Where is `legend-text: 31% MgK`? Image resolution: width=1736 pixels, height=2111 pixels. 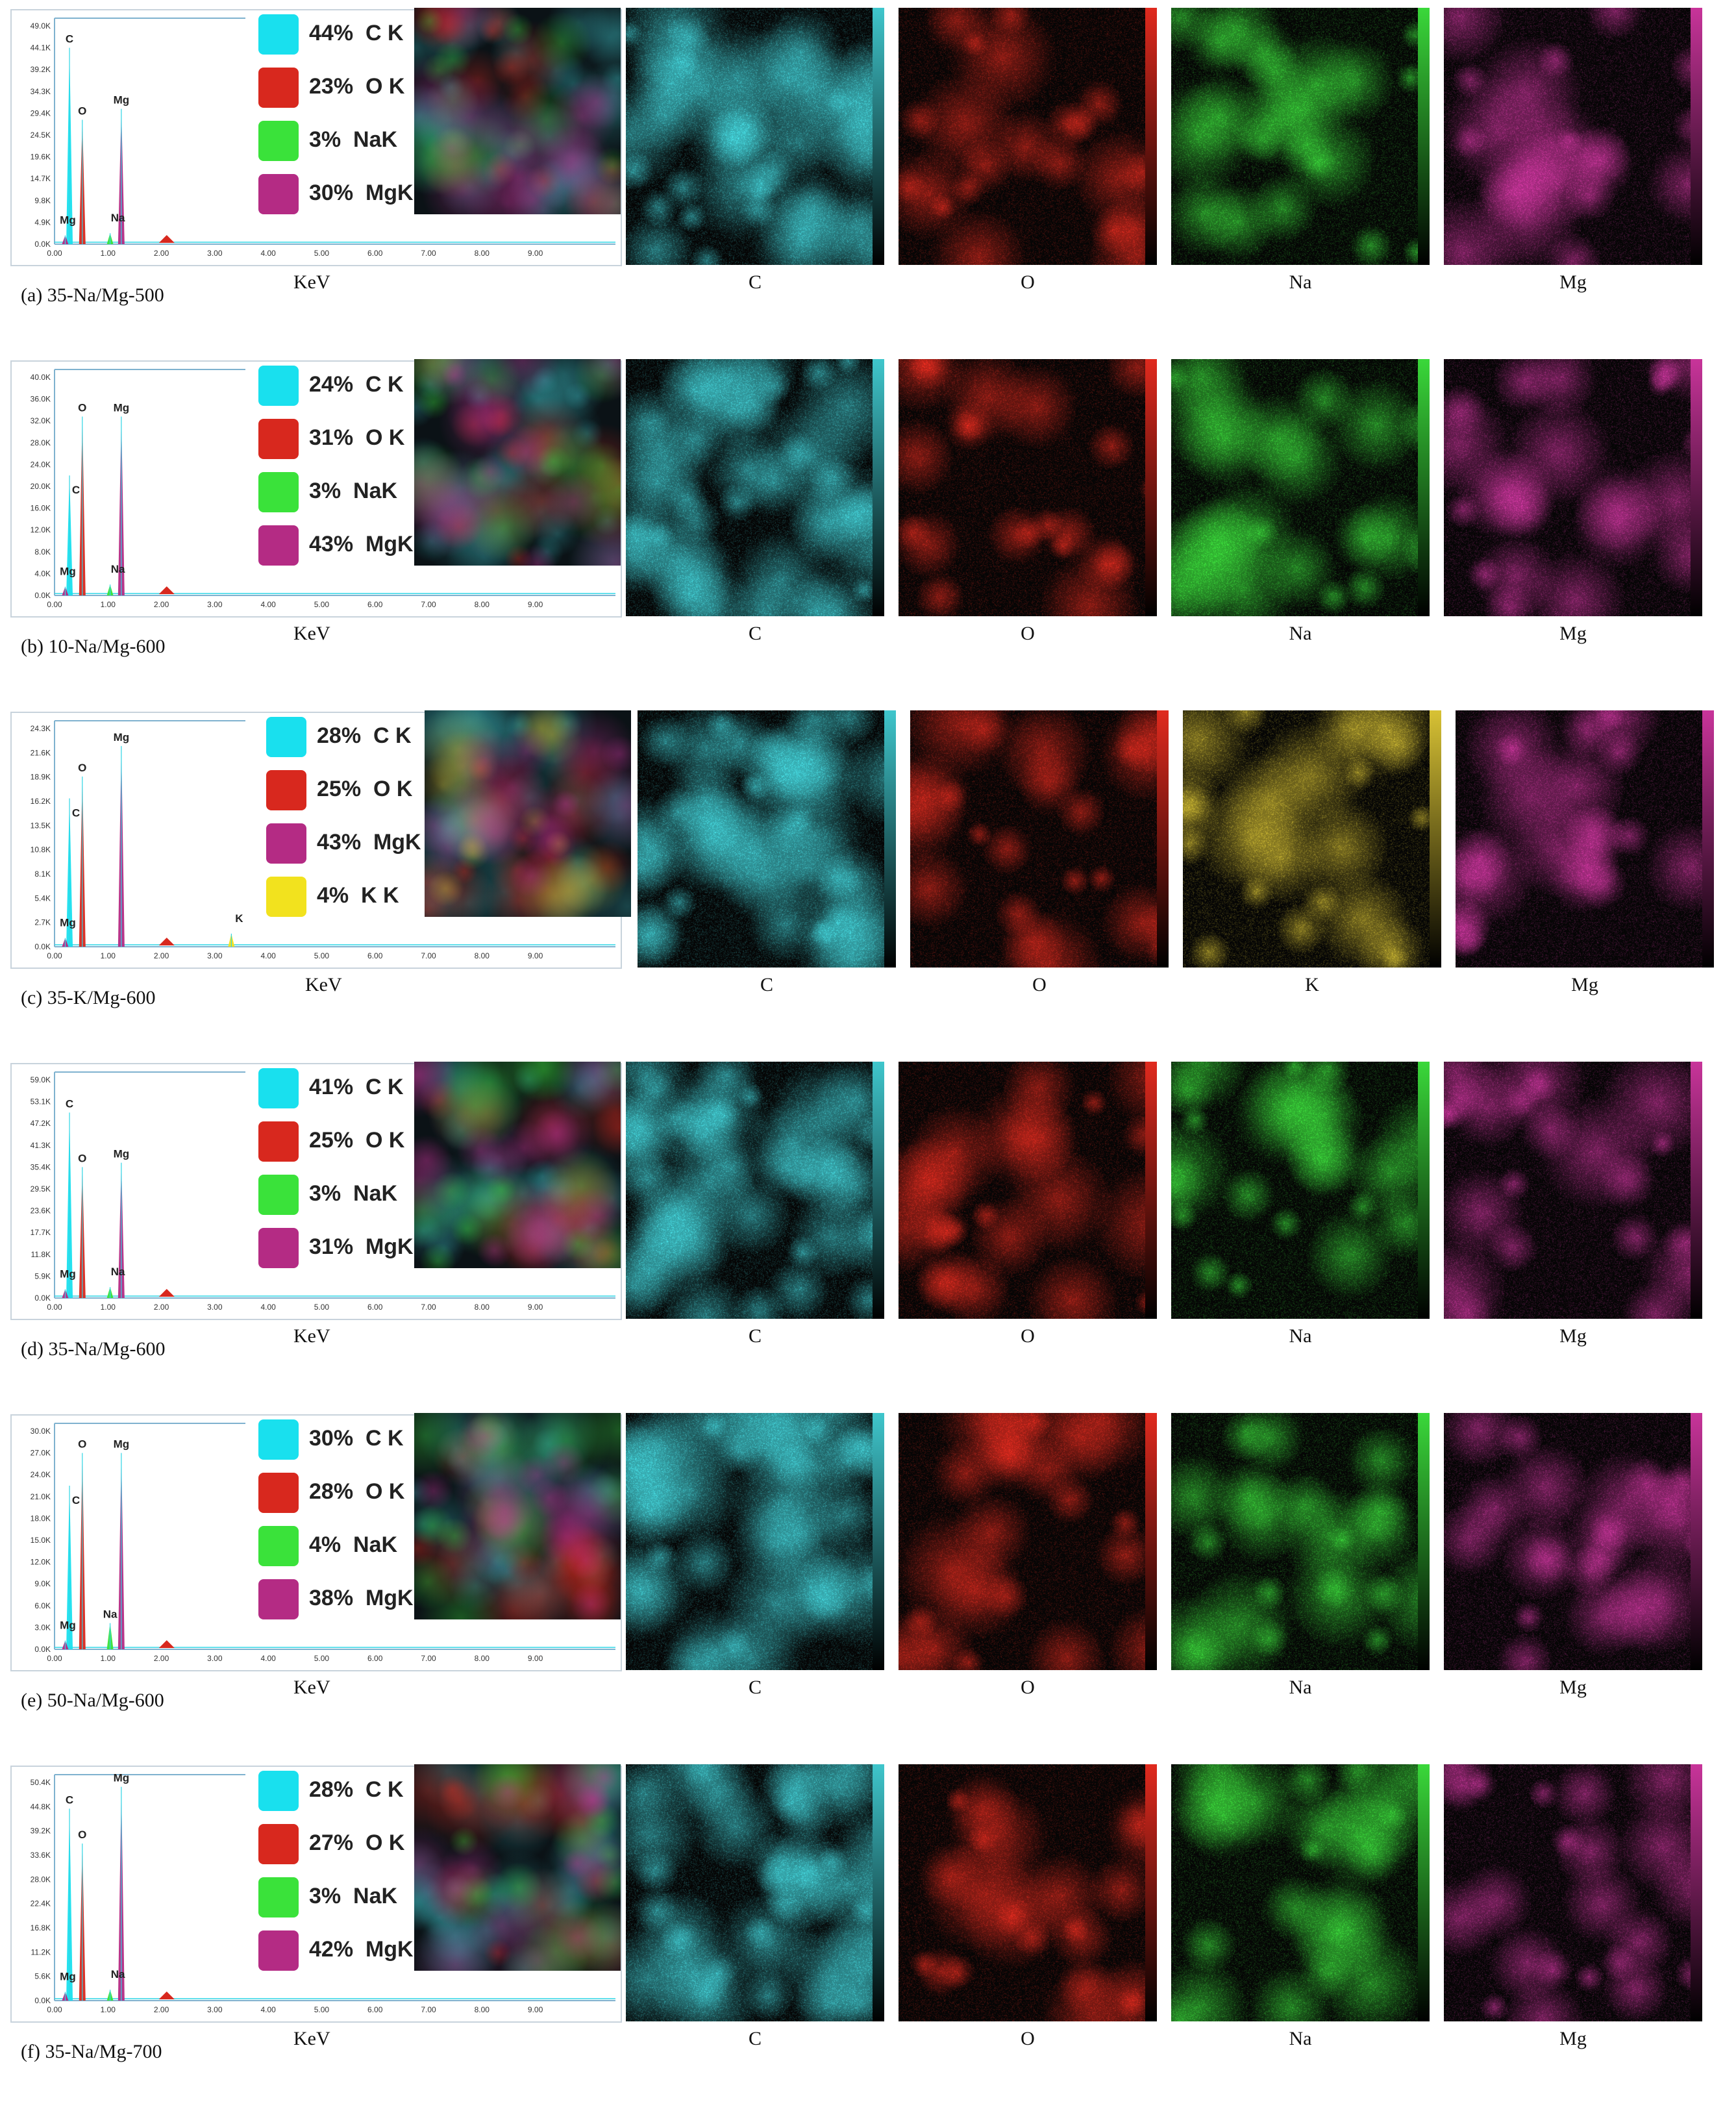 legend-text: 31% MgK is located at coordinates (361, 1246).